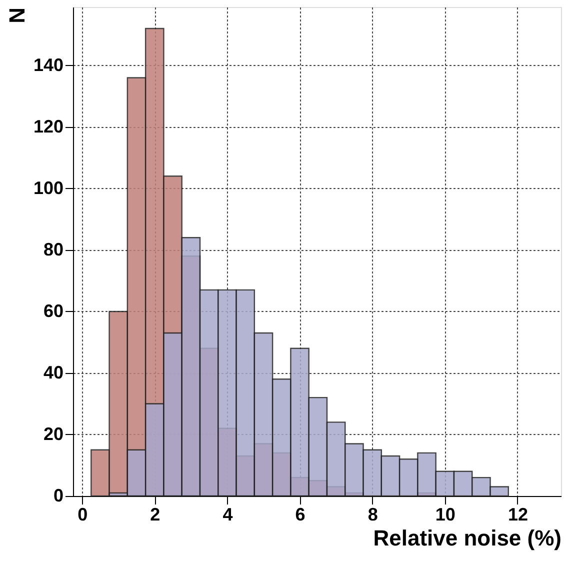 This screenshot has height=563, width=583. What do you see at coordinates (53, 310) in the screenshot?
I see `y-tick-label: 60` at bounding box center [53, 310].